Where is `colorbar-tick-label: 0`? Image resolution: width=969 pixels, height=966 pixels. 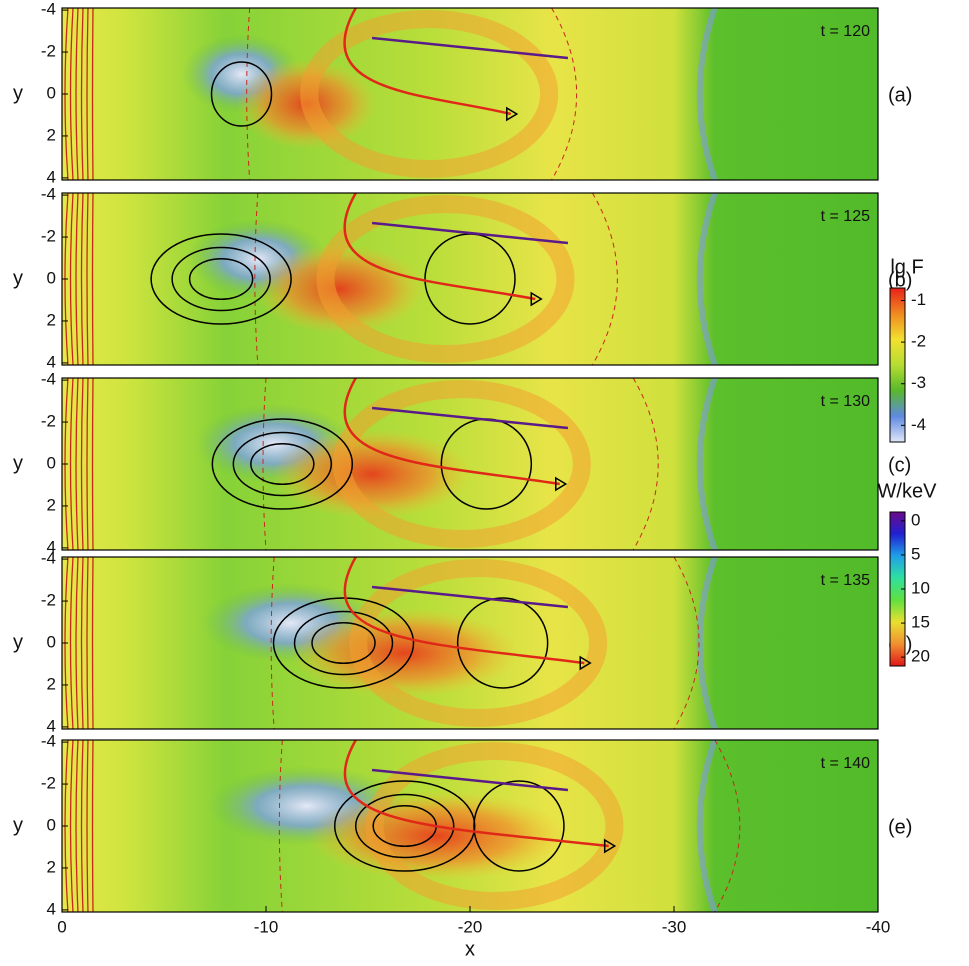
colorbar-tick-label: 0 is located at coordinates (915, 519).